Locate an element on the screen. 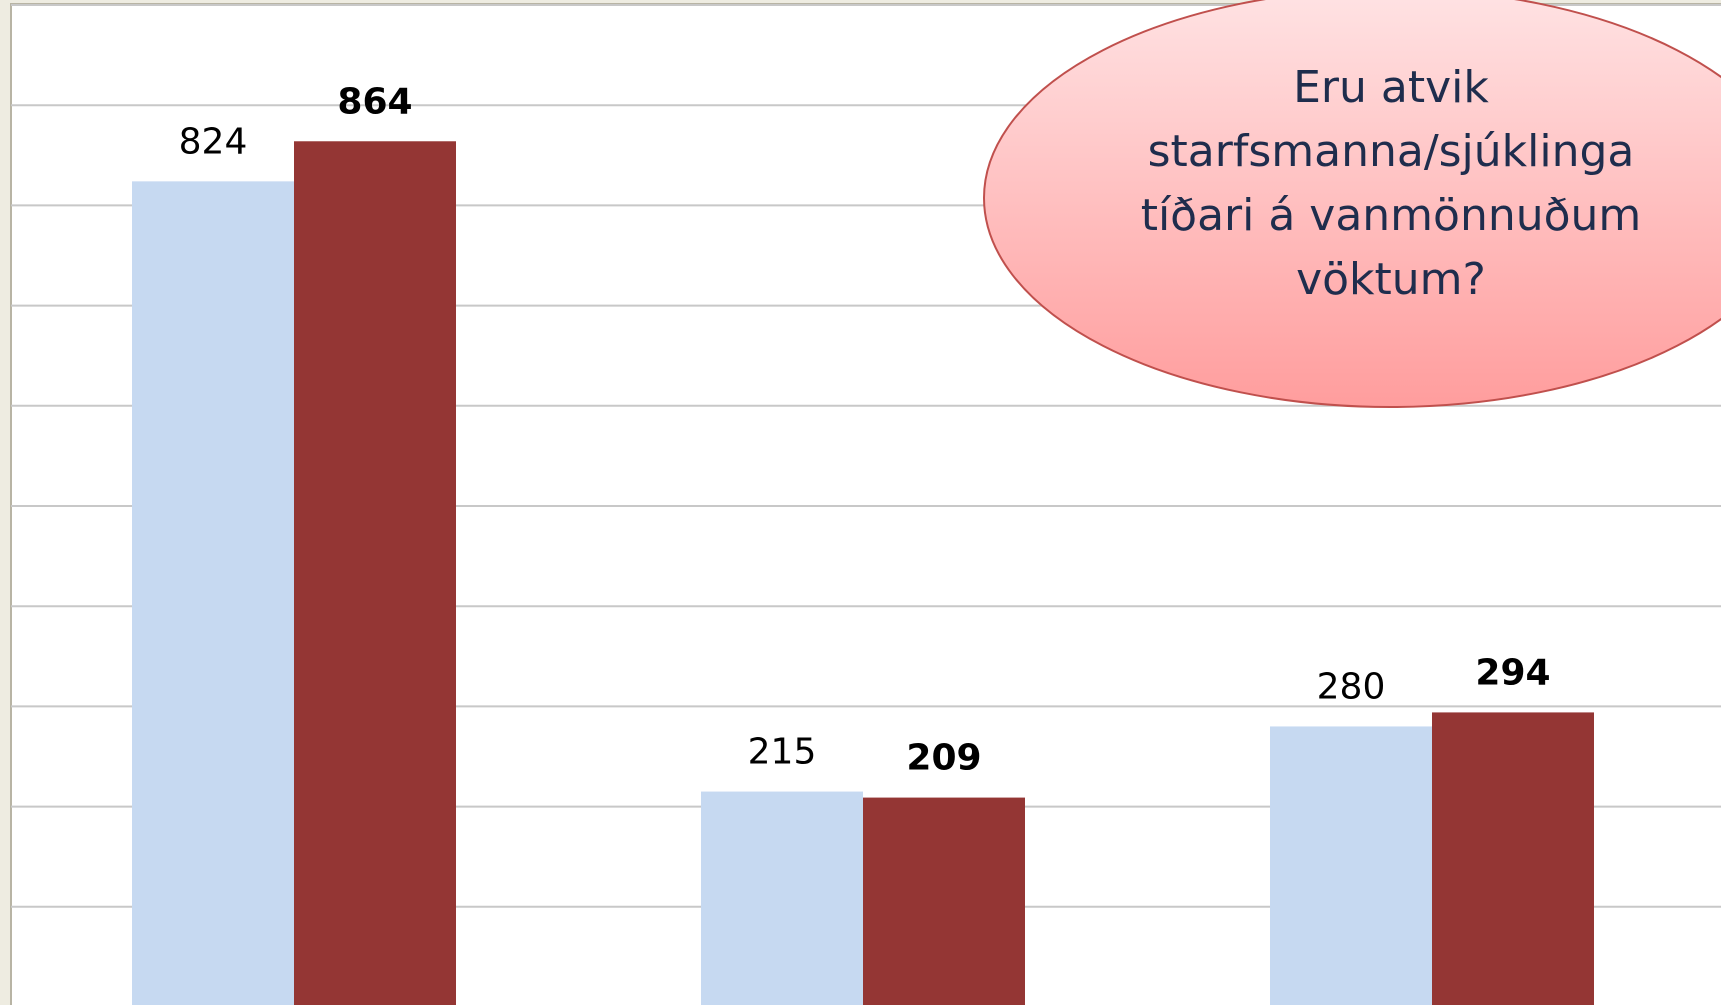 The image size is (1721, 1005). data-label: 824 is located at coordinates (213, 141).